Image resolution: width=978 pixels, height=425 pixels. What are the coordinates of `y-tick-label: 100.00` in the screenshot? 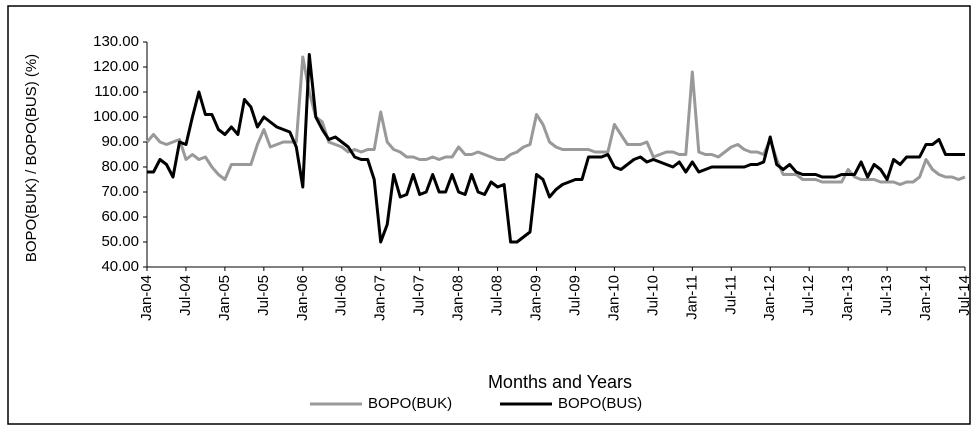 It's located at (116, 116).